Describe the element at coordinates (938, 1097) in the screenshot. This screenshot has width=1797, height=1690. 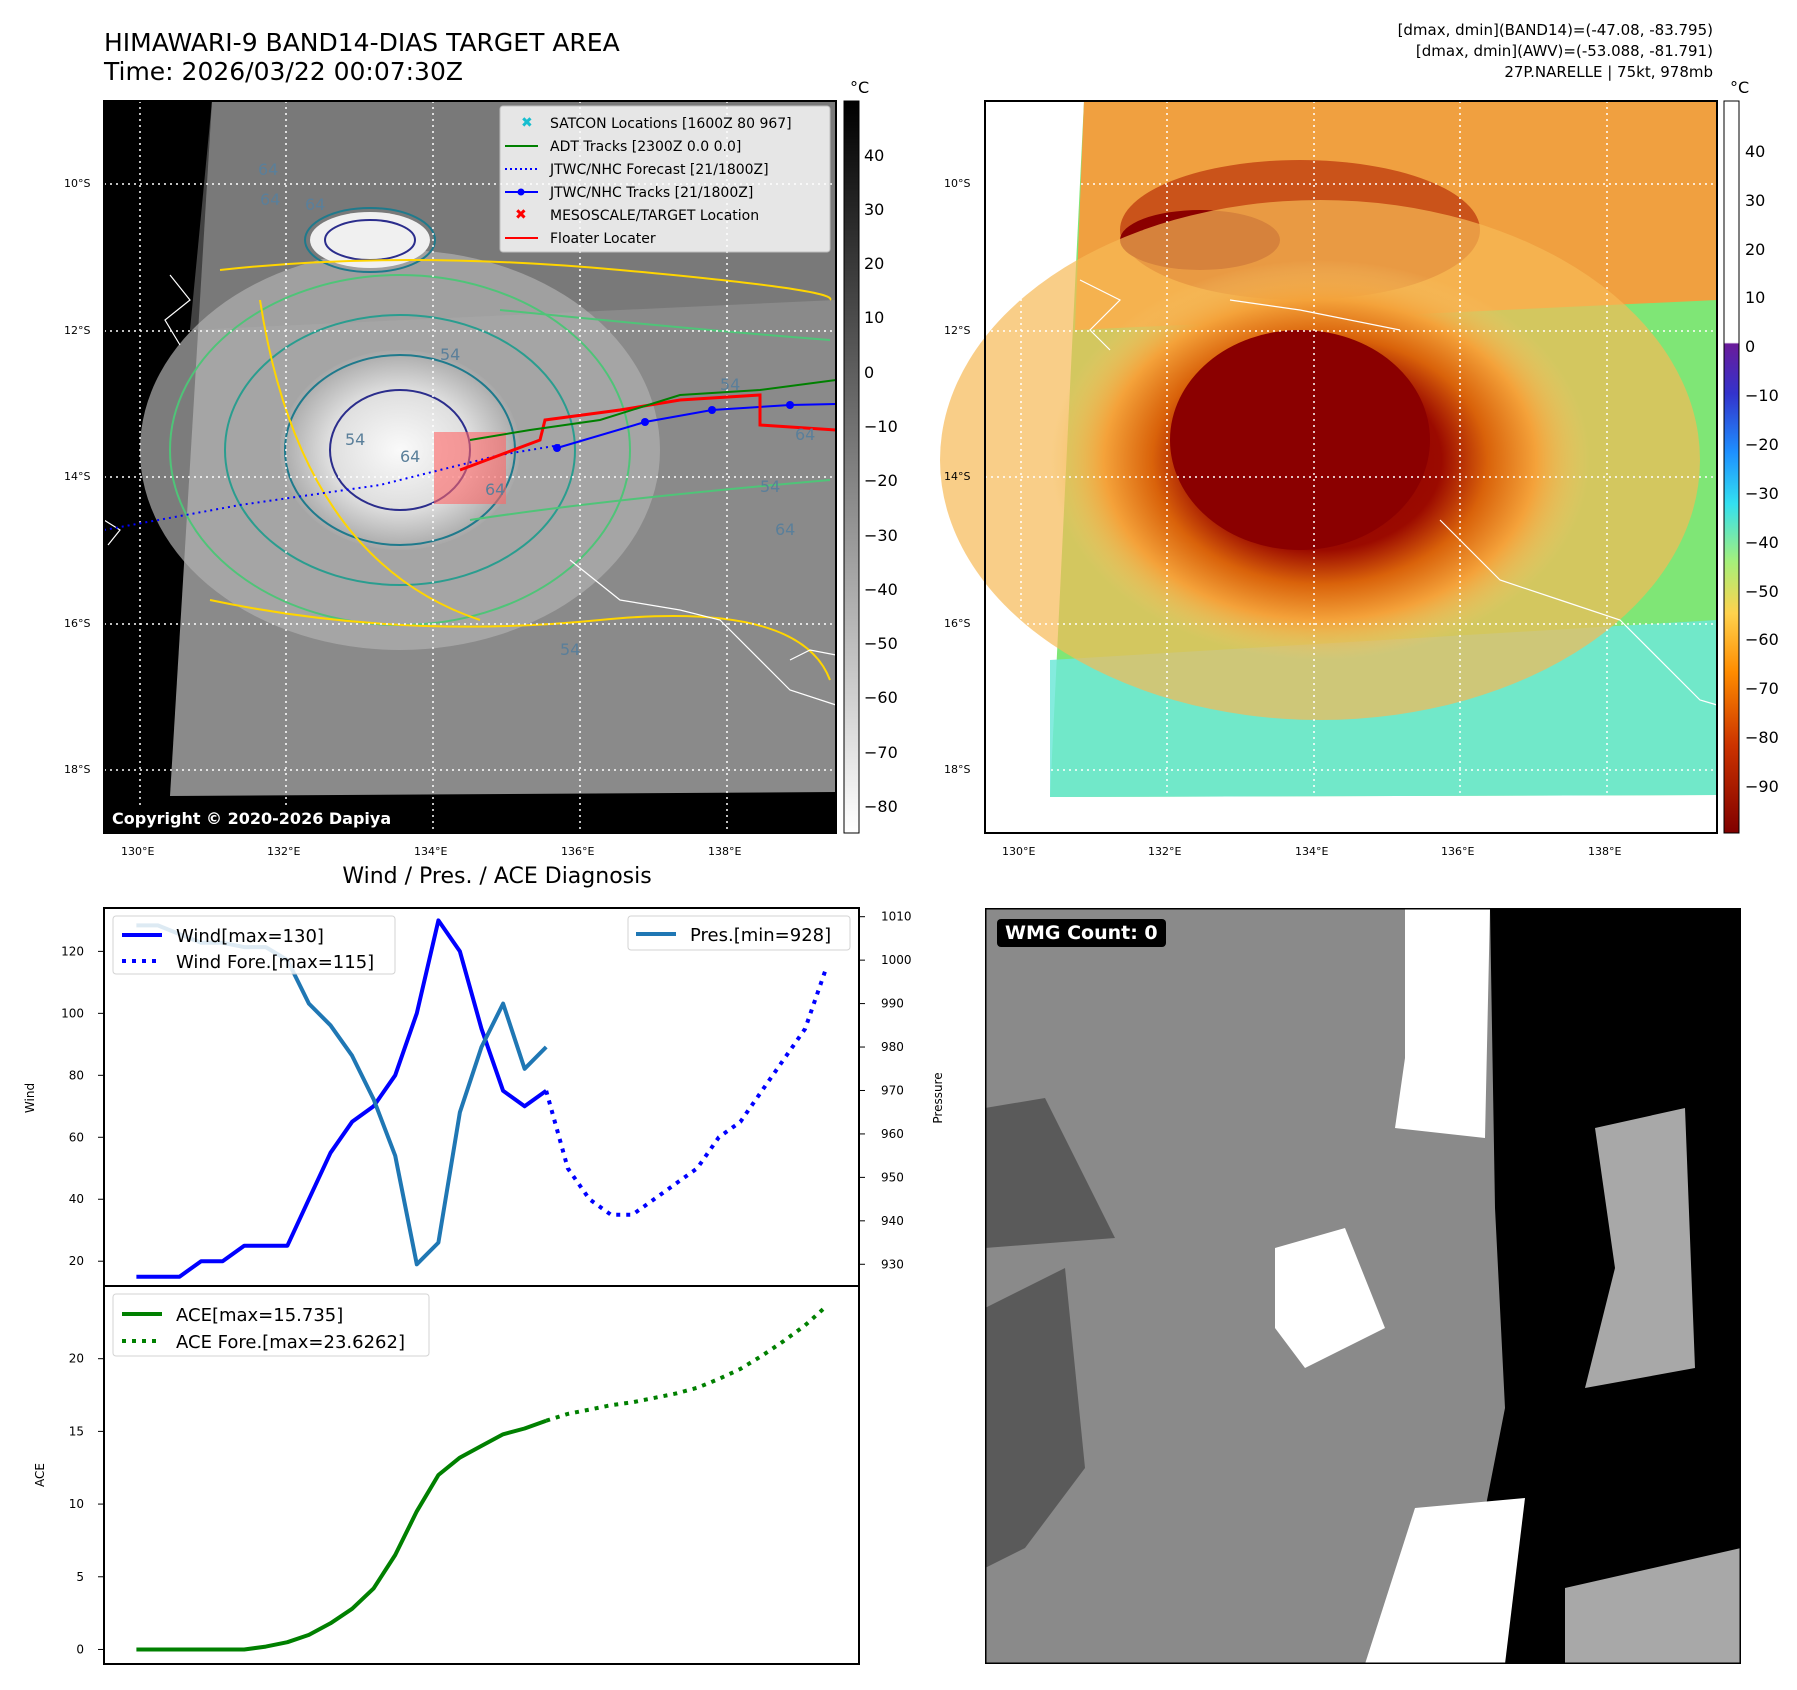
I see `bl-pres-ylabel: Pressure` at that location.